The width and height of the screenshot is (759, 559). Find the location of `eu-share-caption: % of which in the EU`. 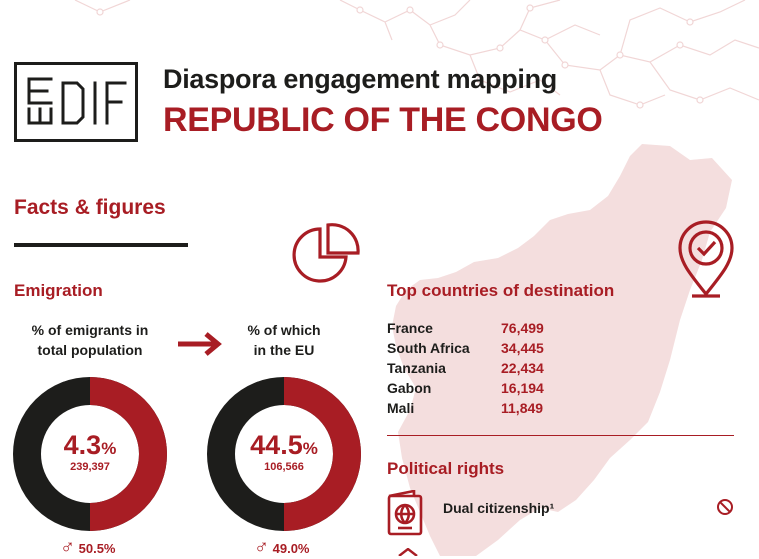

eu-share-caption: % of which in the EU is located at coordinates (284, 340).